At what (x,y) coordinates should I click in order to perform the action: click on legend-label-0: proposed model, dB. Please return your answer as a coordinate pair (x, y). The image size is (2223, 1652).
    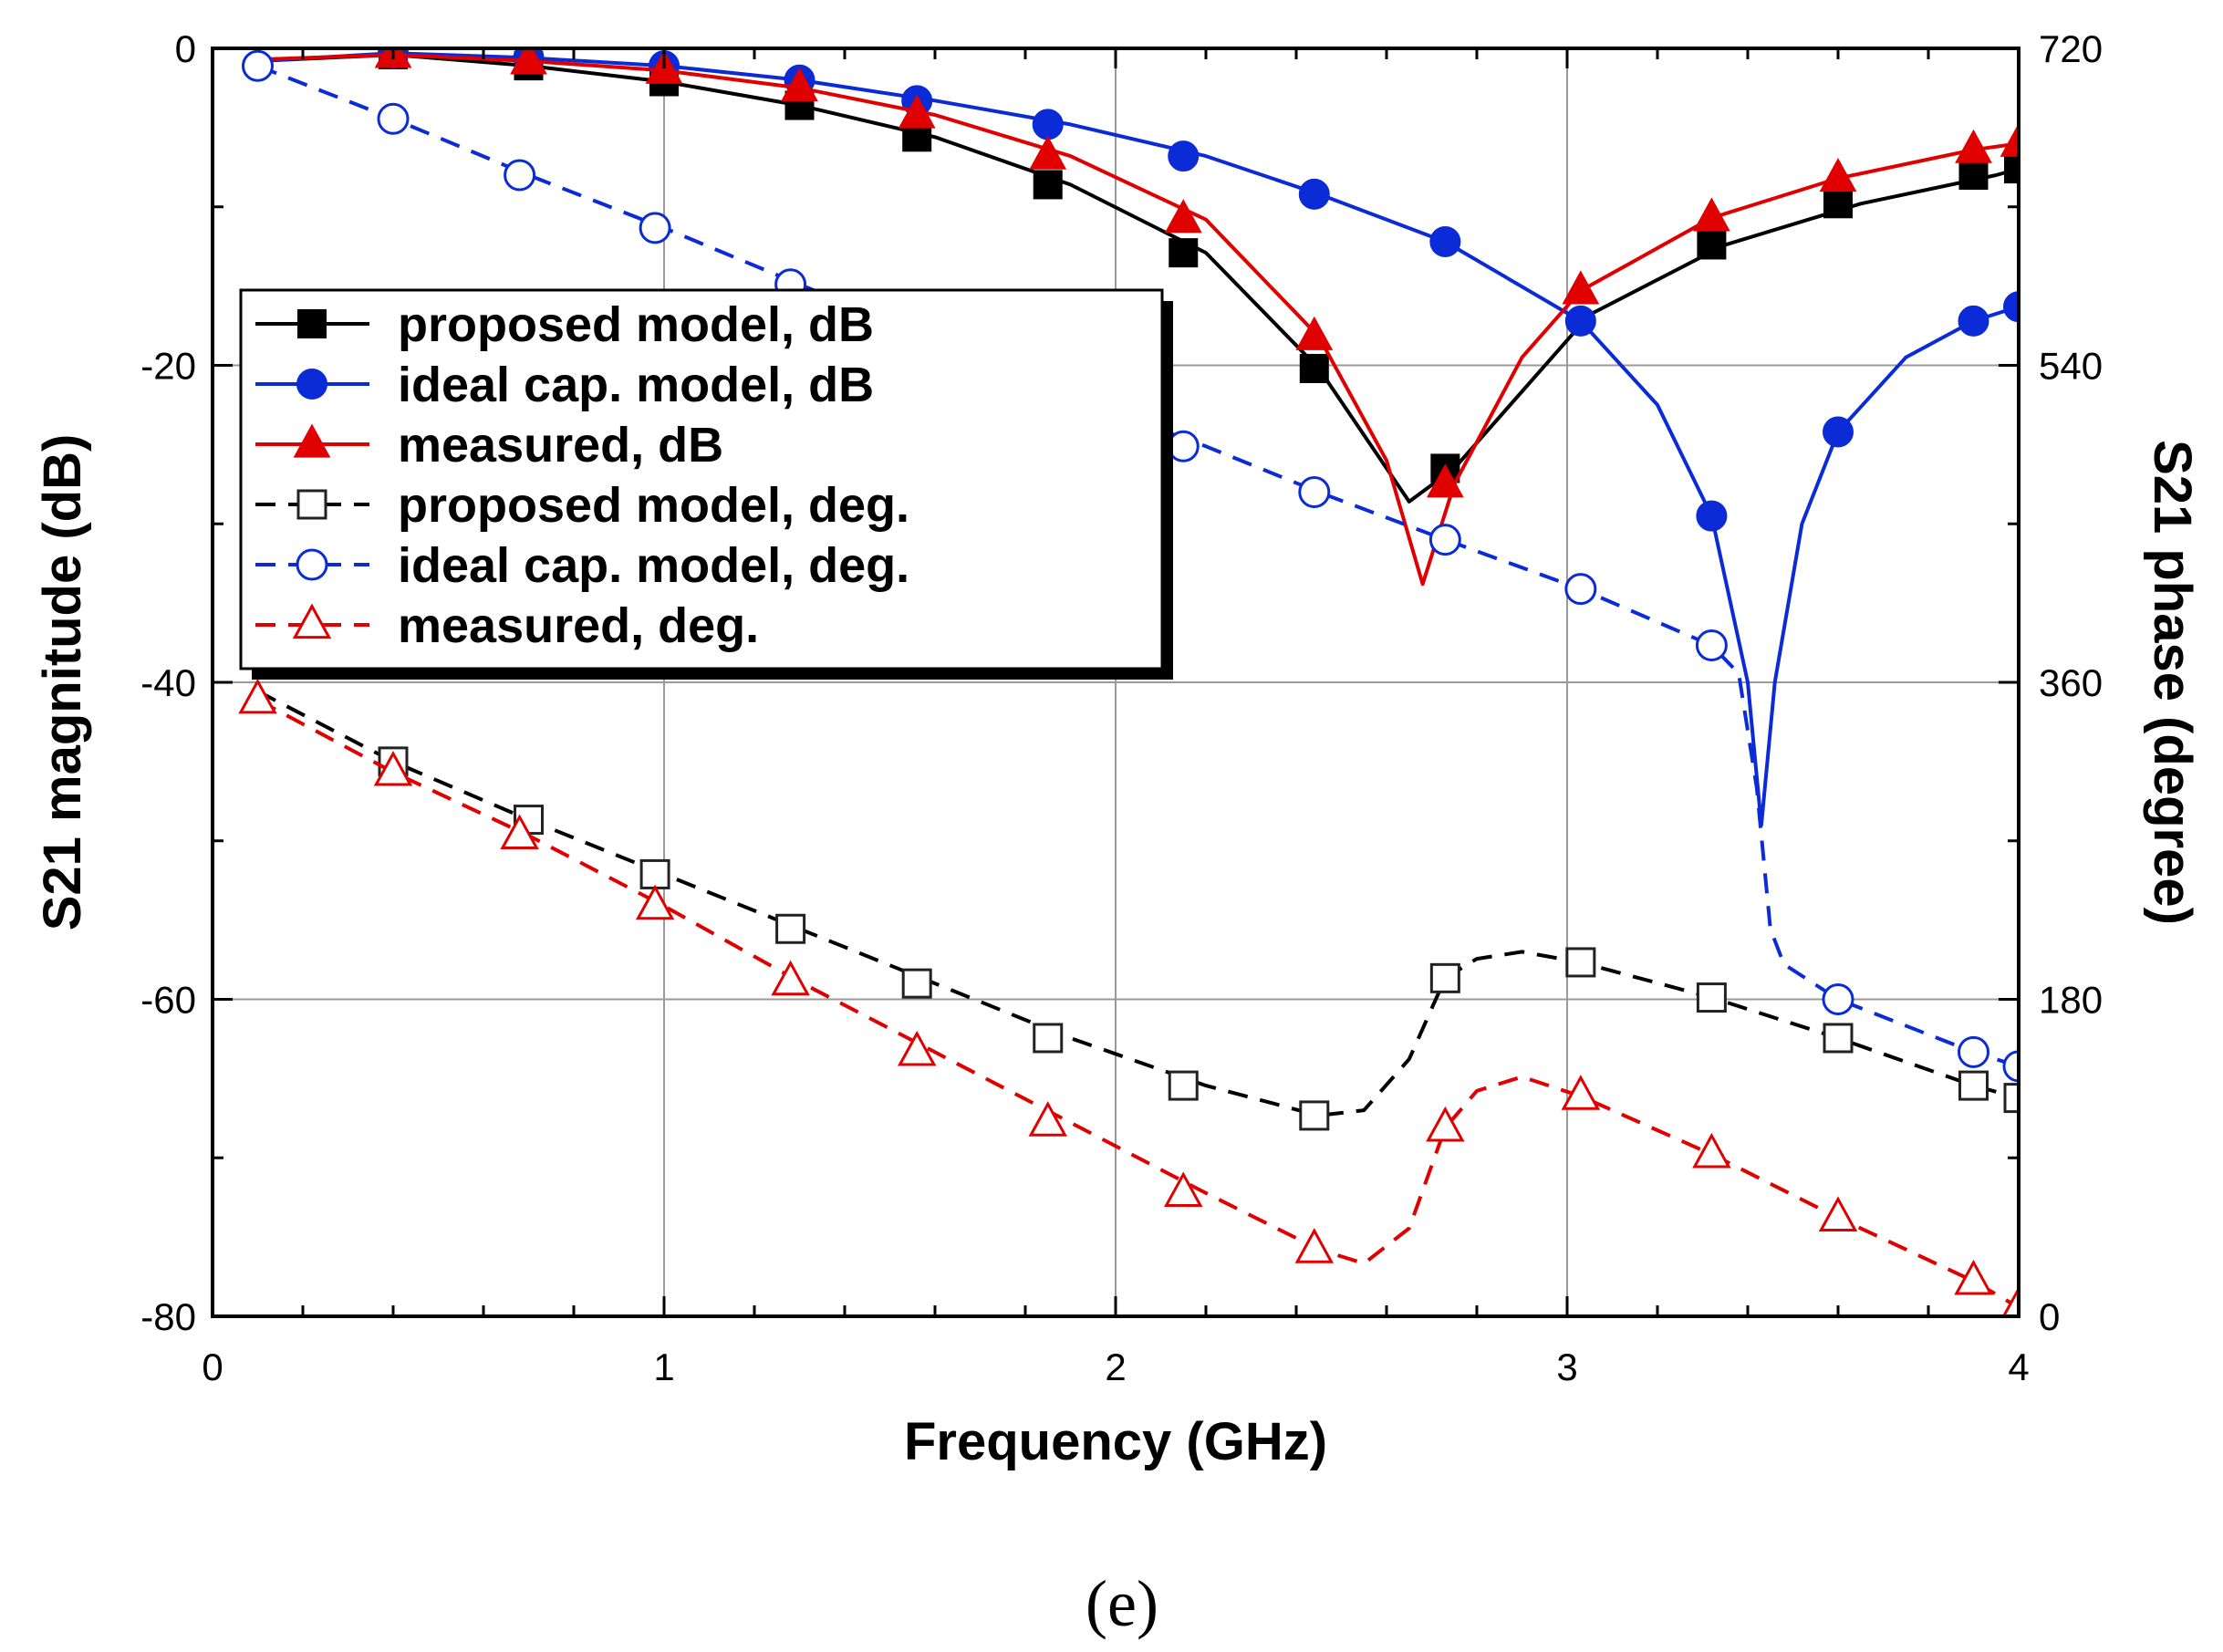
    Looking at the image, I should click on (636, 325).